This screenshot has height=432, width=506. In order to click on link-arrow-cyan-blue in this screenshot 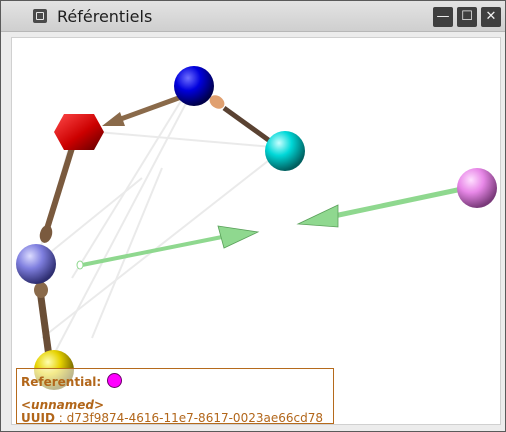, I will do `click(240, 118)`.